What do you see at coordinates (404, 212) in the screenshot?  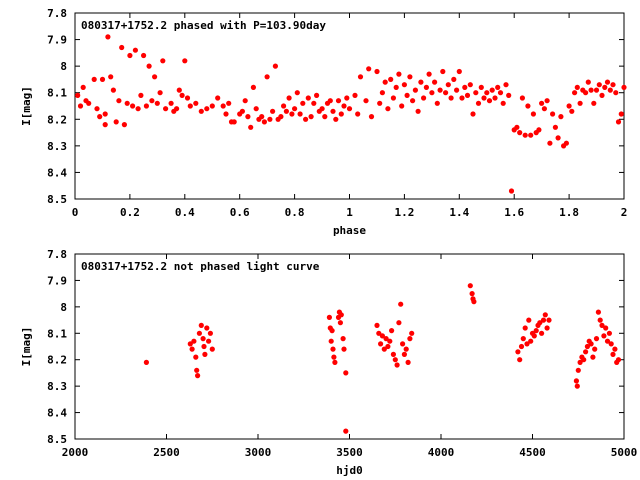 I see `x-tick-label: 1.2` at bounding box center [404, 212].